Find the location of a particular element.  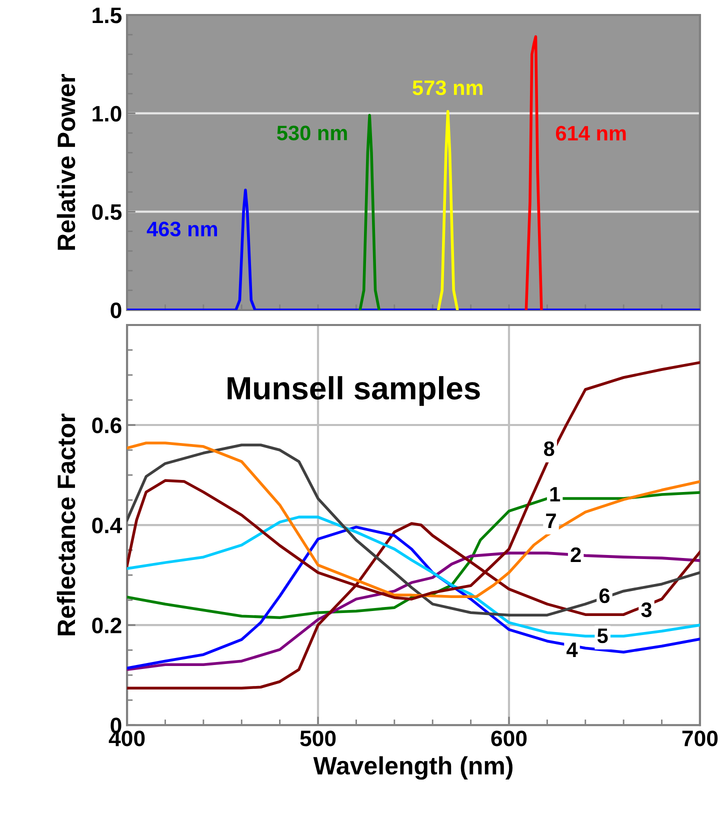

y-tick-label: 0 is located at coordinates (116, 310).